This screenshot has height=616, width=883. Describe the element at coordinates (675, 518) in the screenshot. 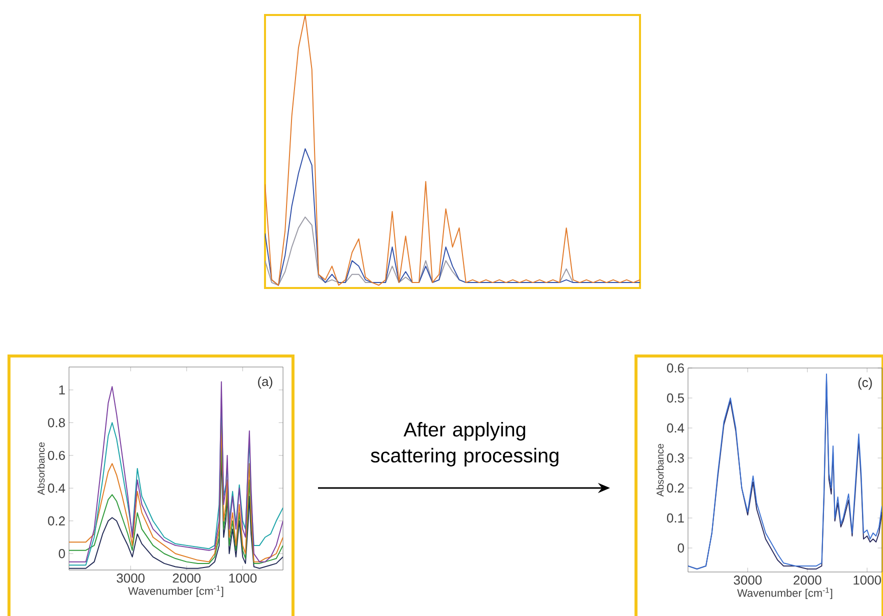

I see `y-tick-label: 0.1` at that location.